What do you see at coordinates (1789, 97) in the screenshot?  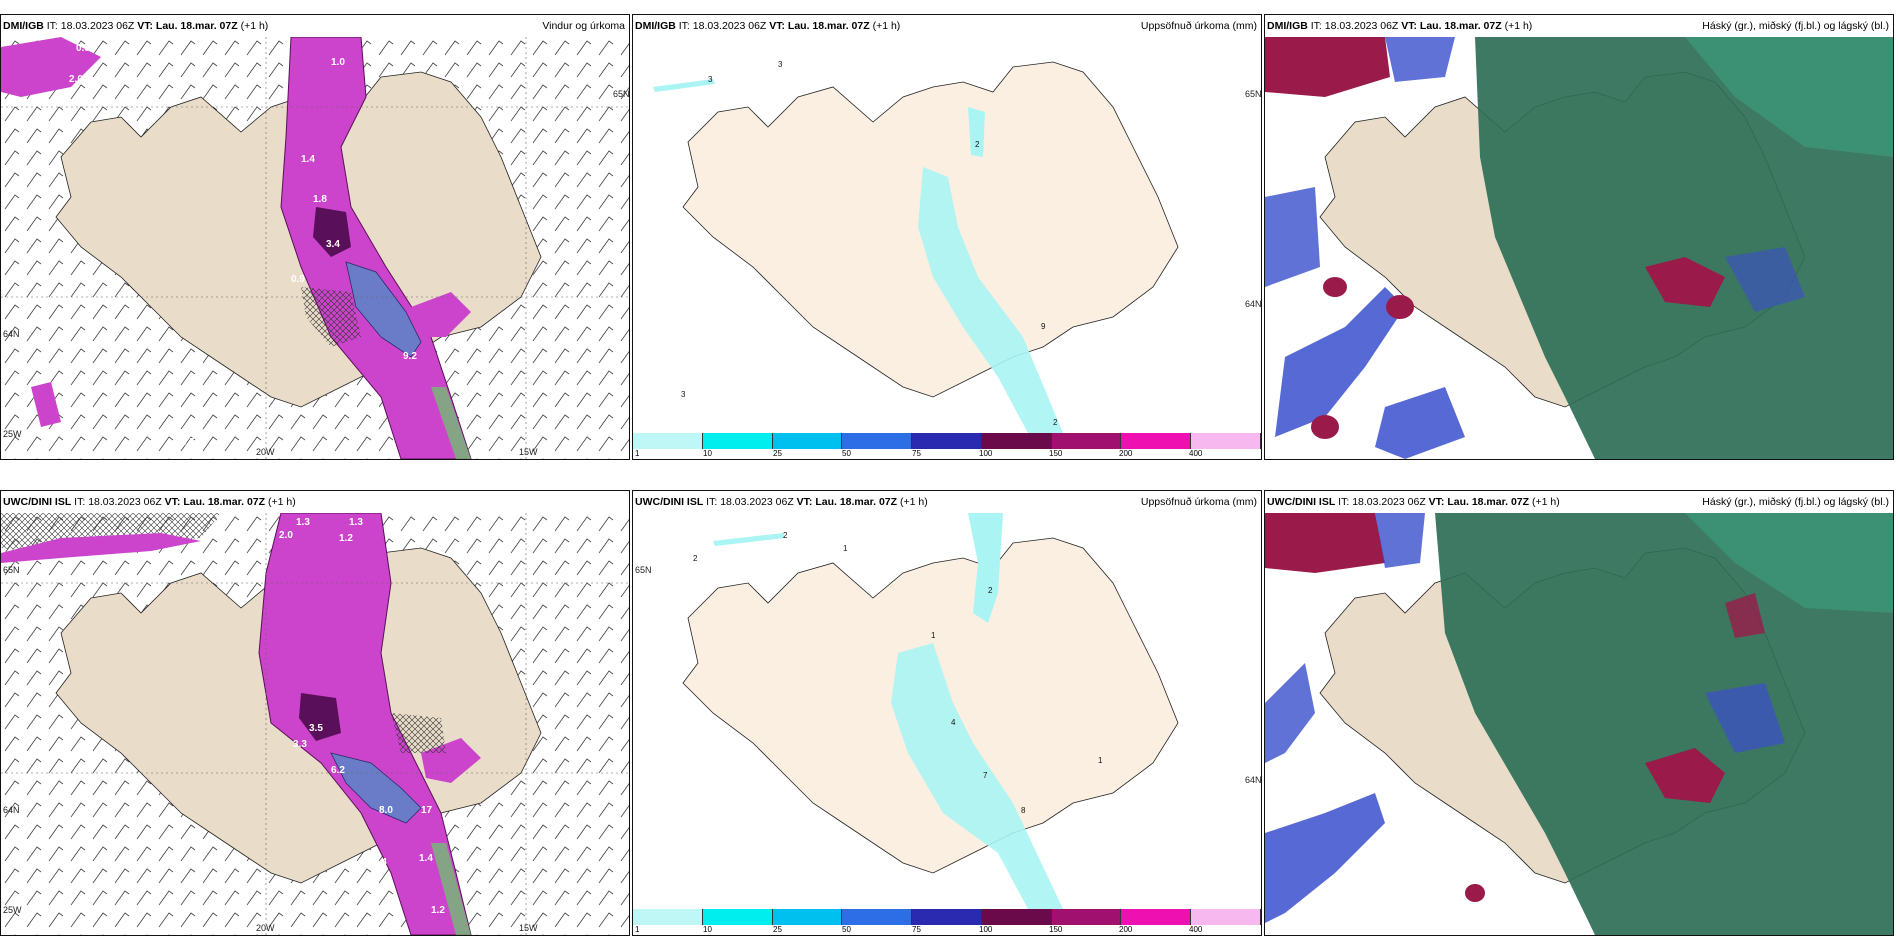 I see `high-cloud-ne` at bounding box center [1789, 97].